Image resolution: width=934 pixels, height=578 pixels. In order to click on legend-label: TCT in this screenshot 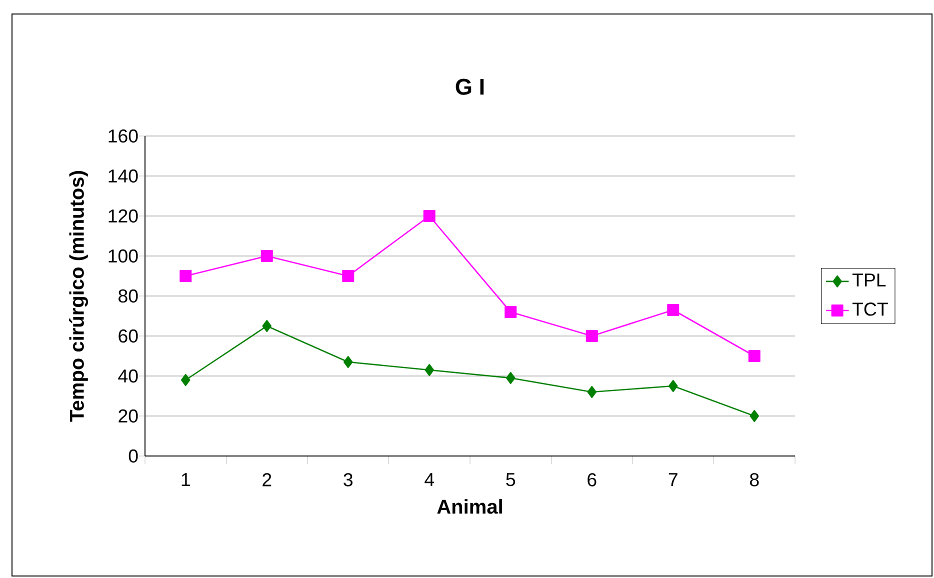, I will do `click(870, 309)`.